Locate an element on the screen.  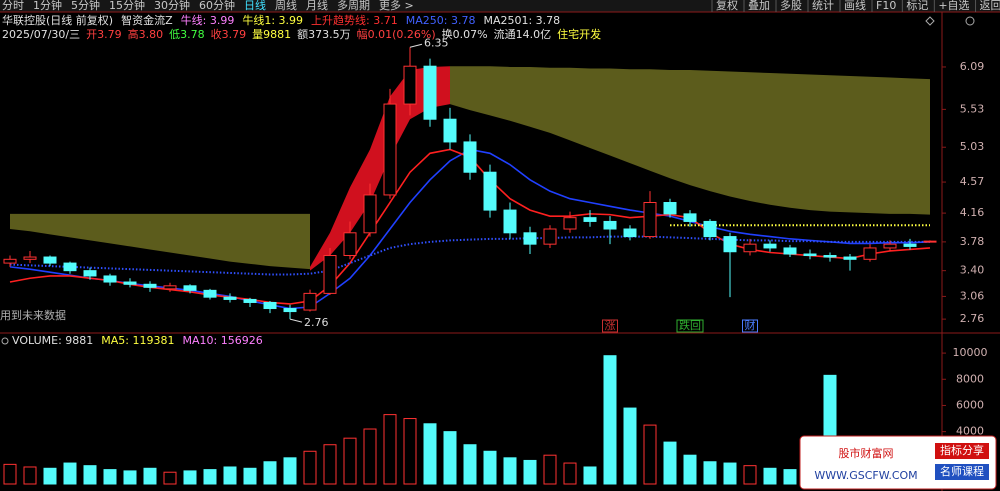
y-tick-label: 3.40 is located at coordinates (972, 270).